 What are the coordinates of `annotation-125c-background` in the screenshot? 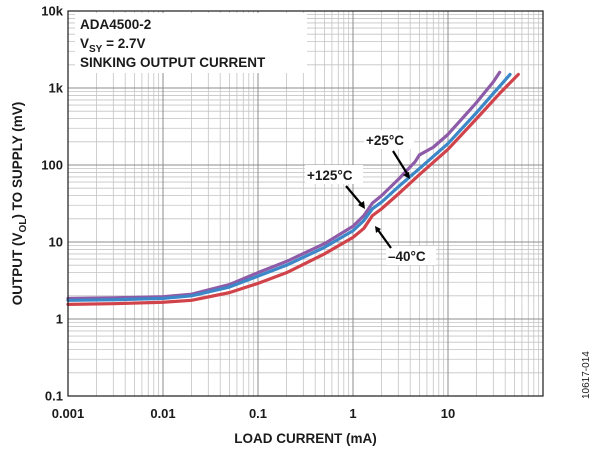 It's located at (334, 174).